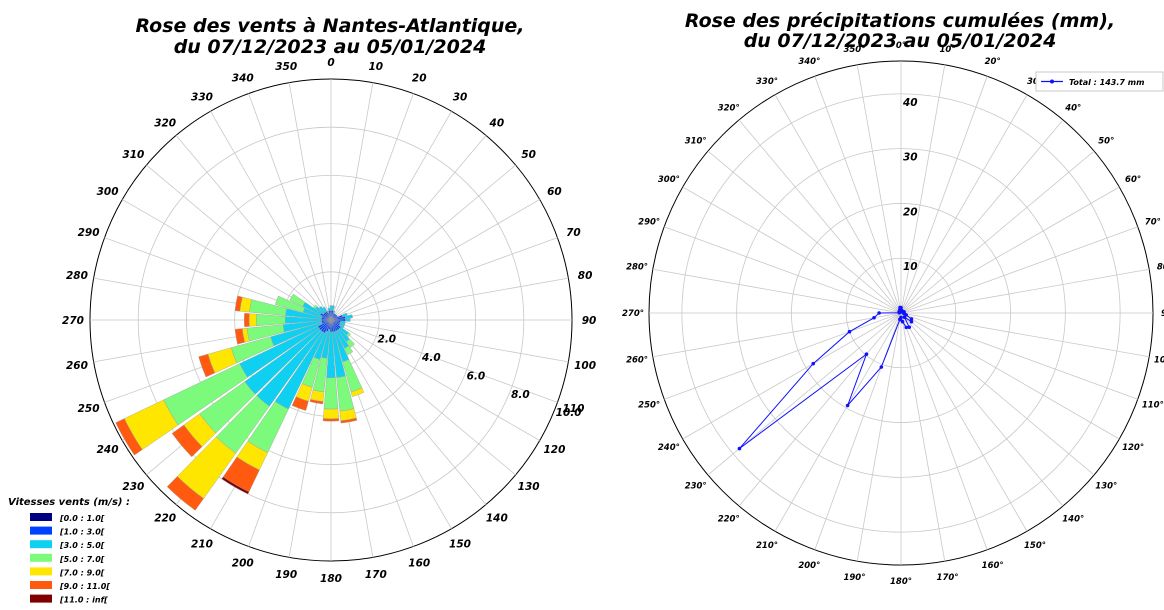  What do you see at coordinates (573, 233) in the screenshot?
I see `wind-direction-label: 70` at bounding box center [573, 233].